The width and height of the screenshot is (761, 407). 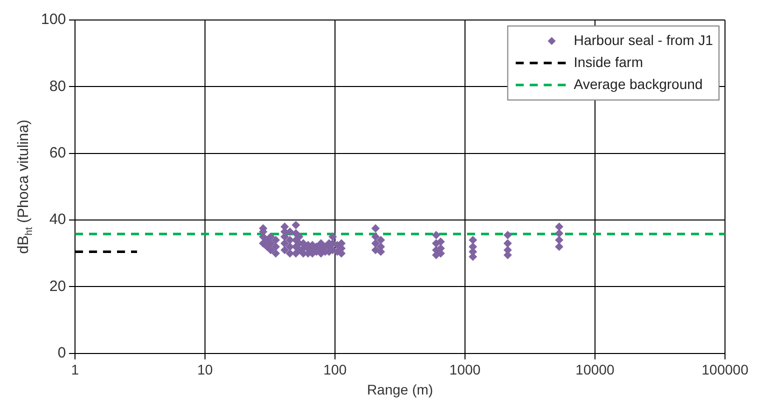 What do you see at coordinates (335, 370) in the screenshot?
I see `x-tick-label: 100` at bounding box center [335, 370].